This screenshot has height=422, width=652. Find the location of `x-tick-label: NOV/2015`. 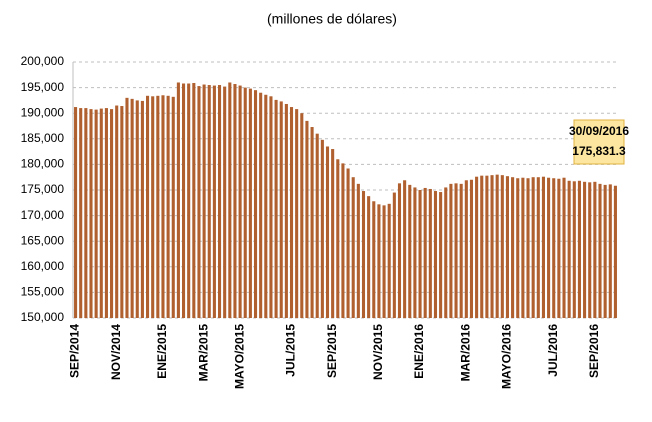

x-tick-label: NOV/2015 is located at coordinates (378, 352).